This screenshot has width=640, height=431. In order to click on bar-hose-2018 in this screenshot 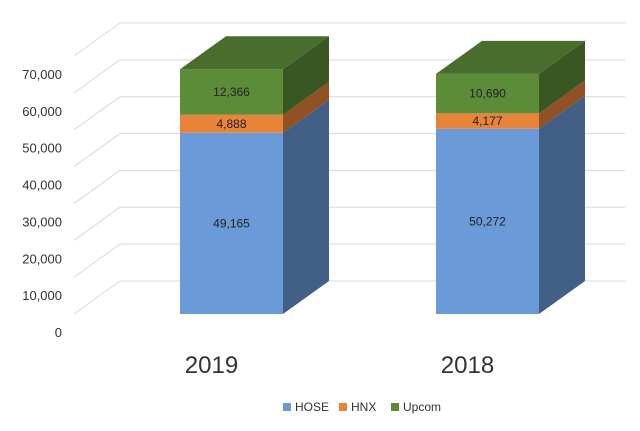, I will do `click(487, 221)`.